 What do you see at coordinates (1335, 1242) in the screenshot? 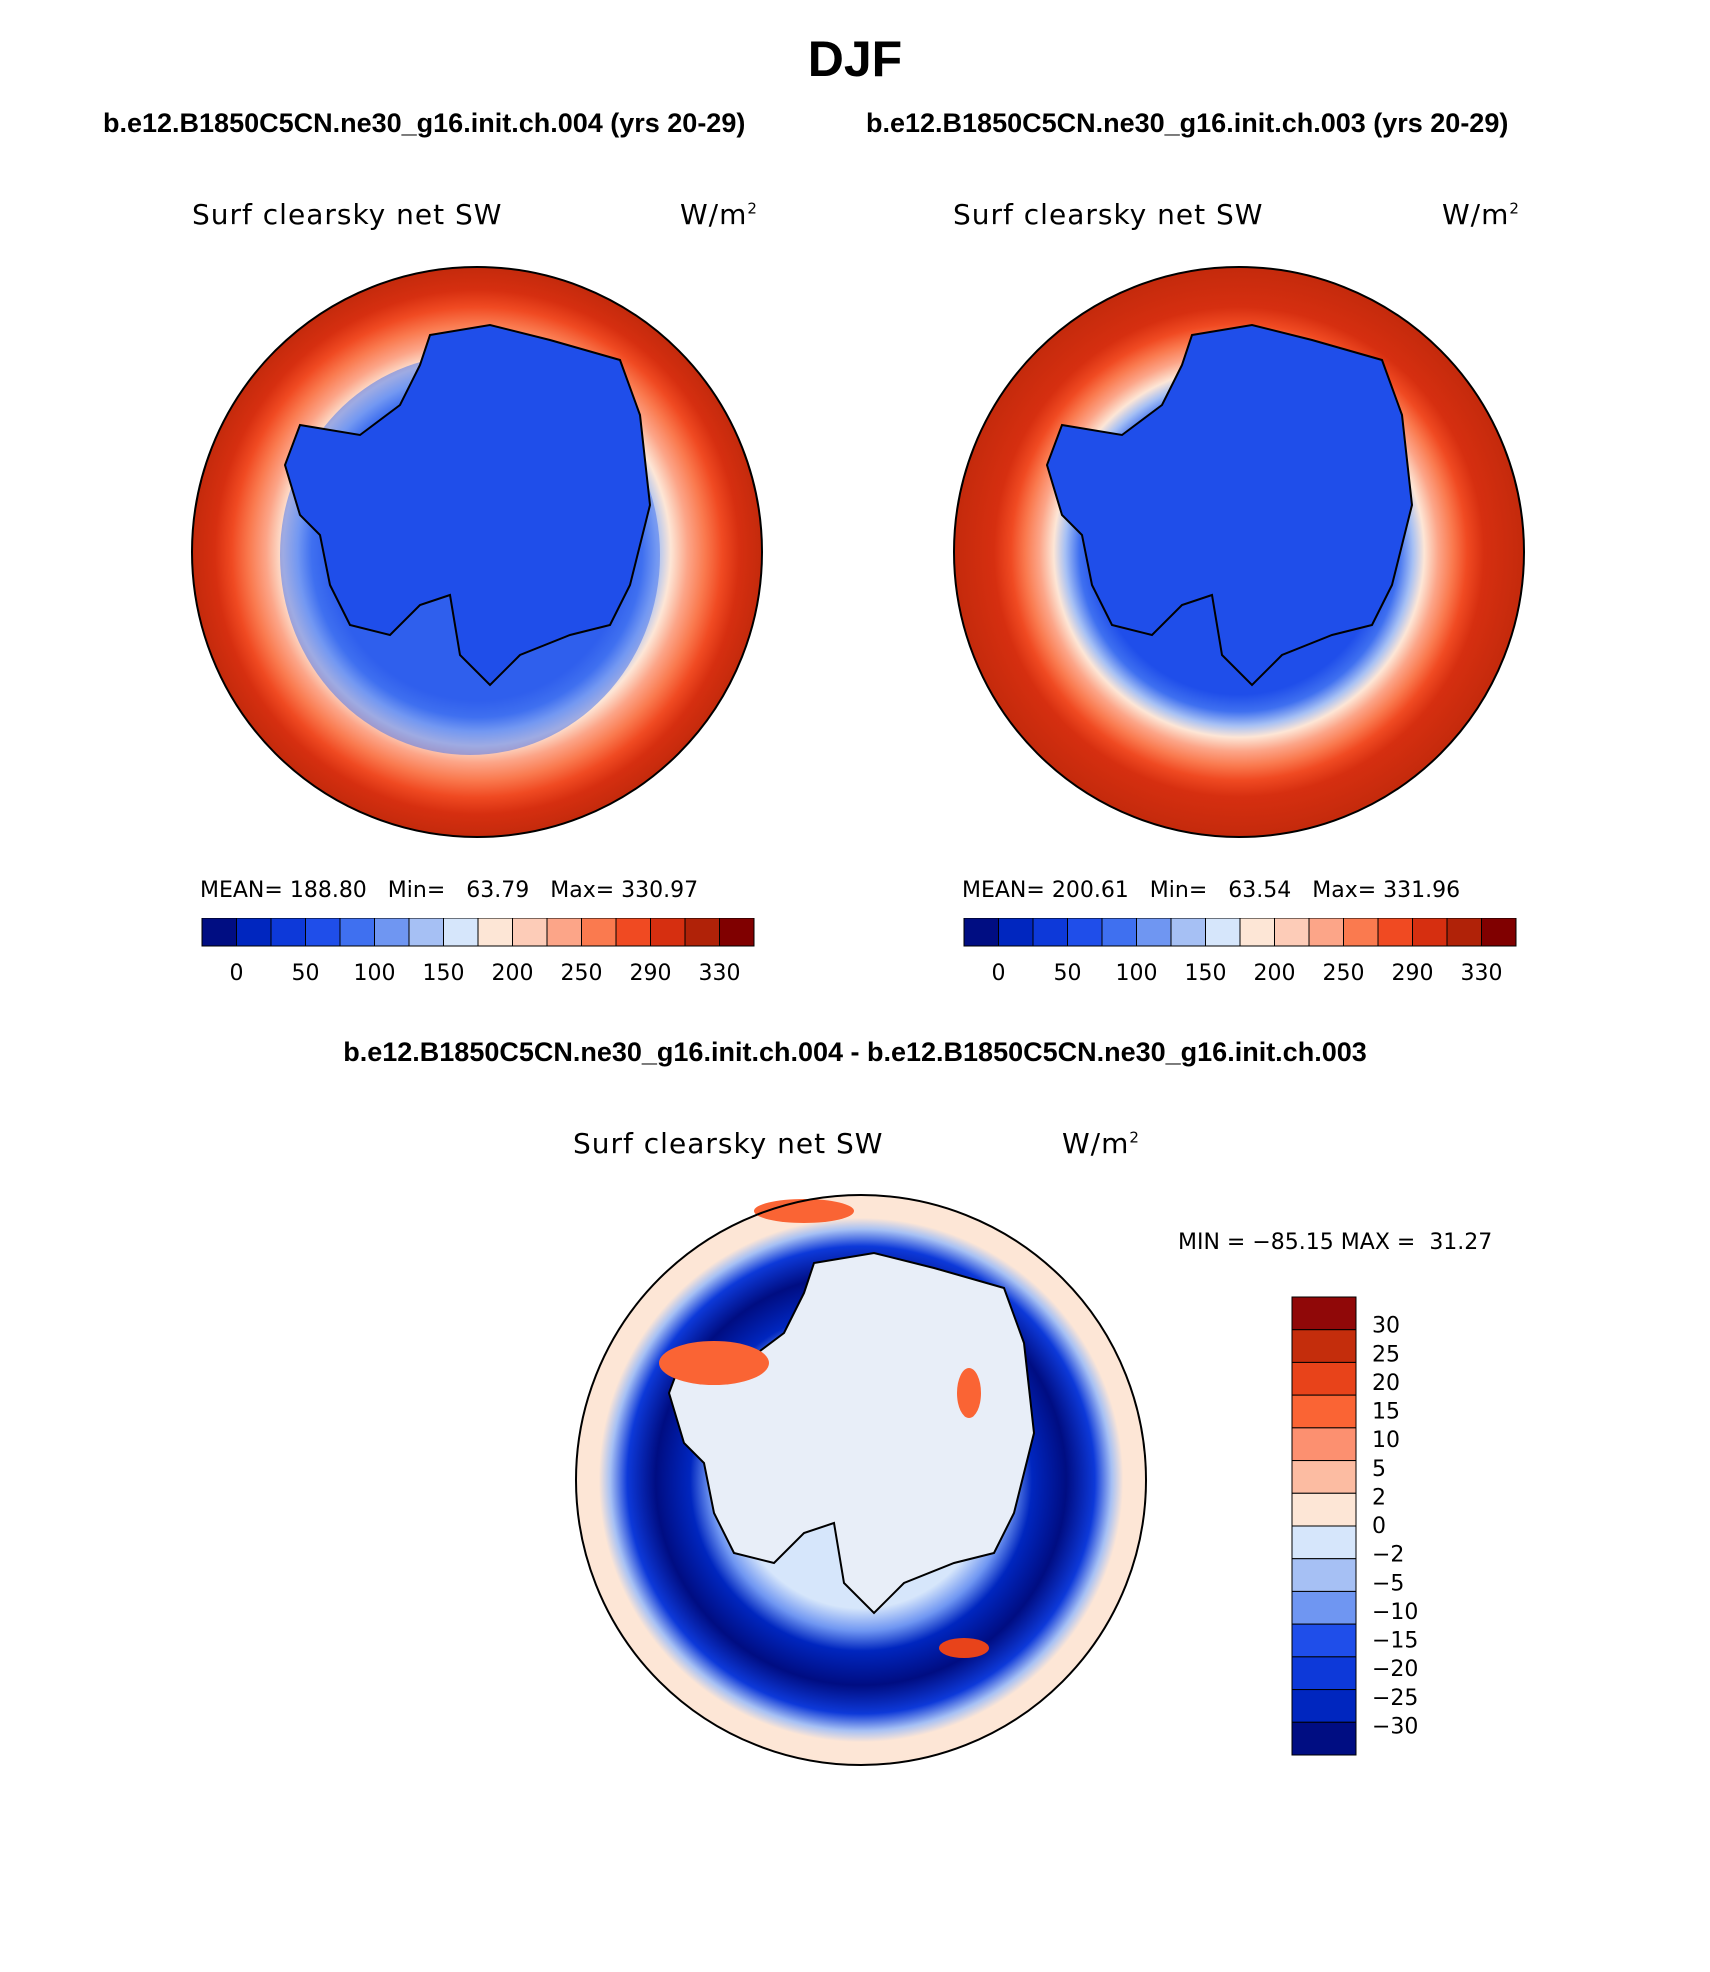
I see `diff-stats: MIN = −85.15 MAX = 31.27` at bounding box center [1335, 1242].